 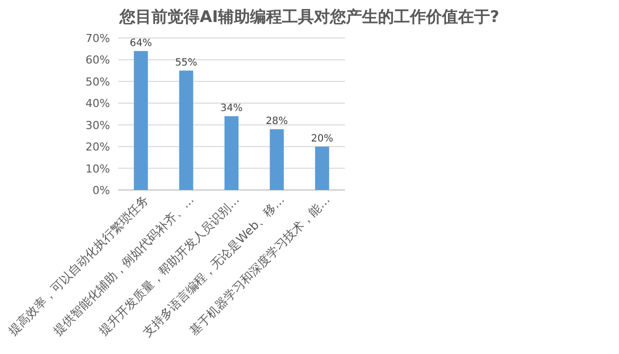 I want to click on y-tick-label: 0%, so click(x=101, y=190).